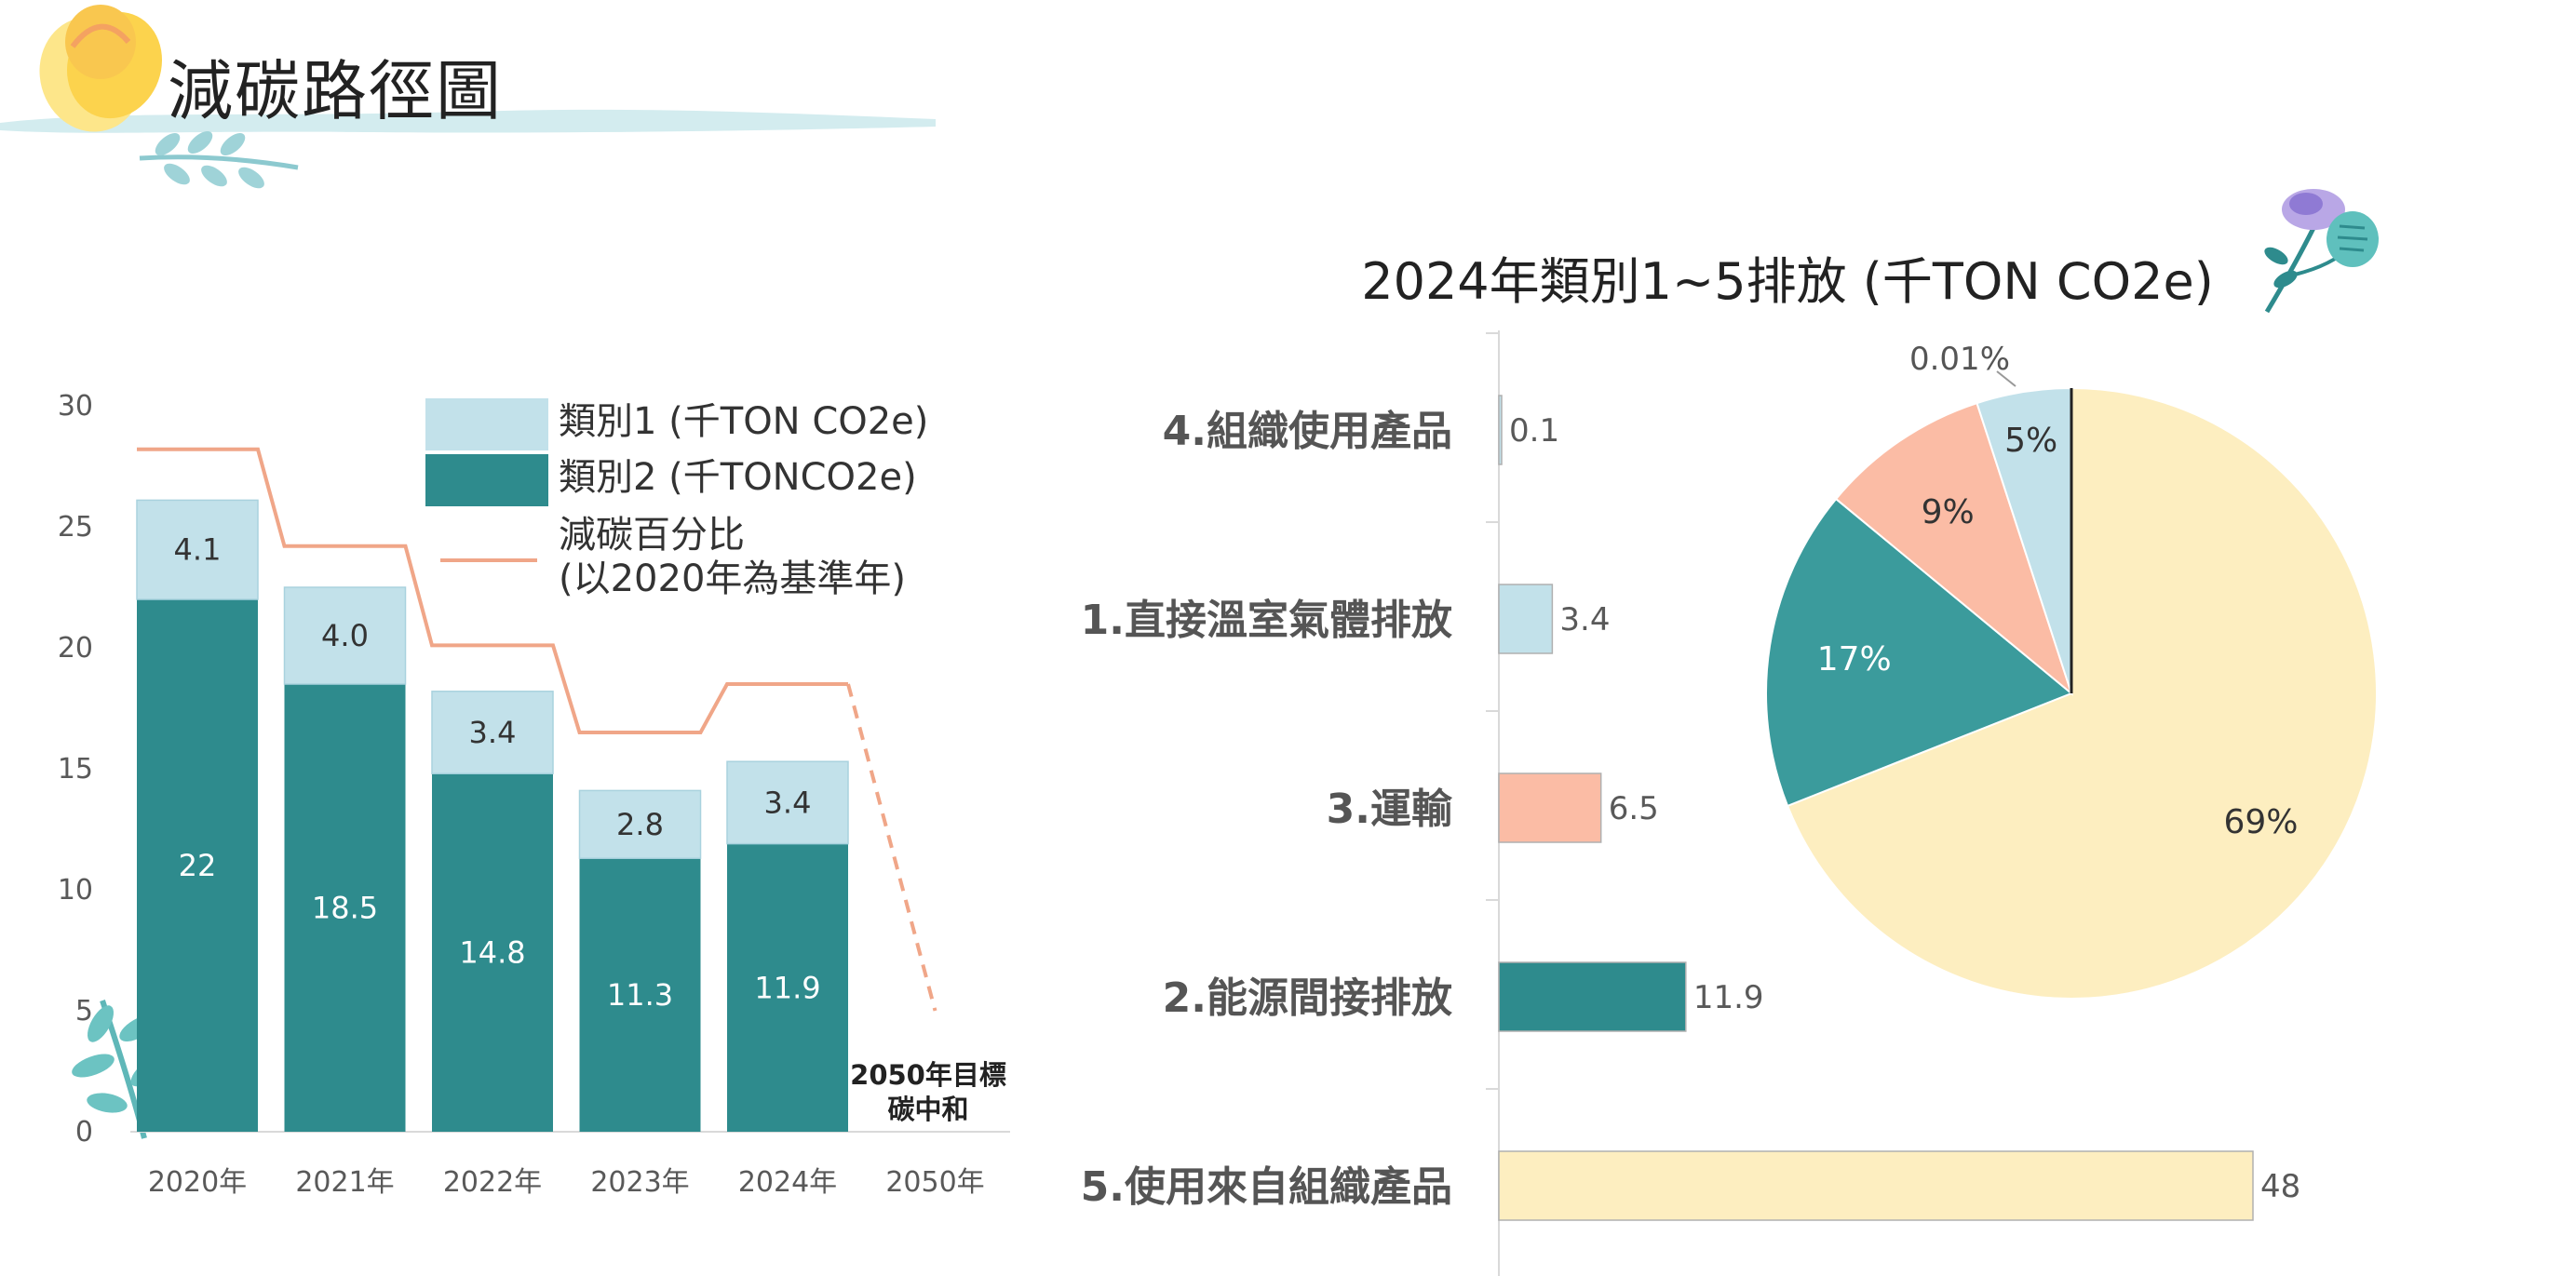 Image resolution: width=2576 pixels, height=1276 pixels. Describe the element at coordinates (2260, 822) in the screenshot. I see `pie-data-label: 69%` at that location.